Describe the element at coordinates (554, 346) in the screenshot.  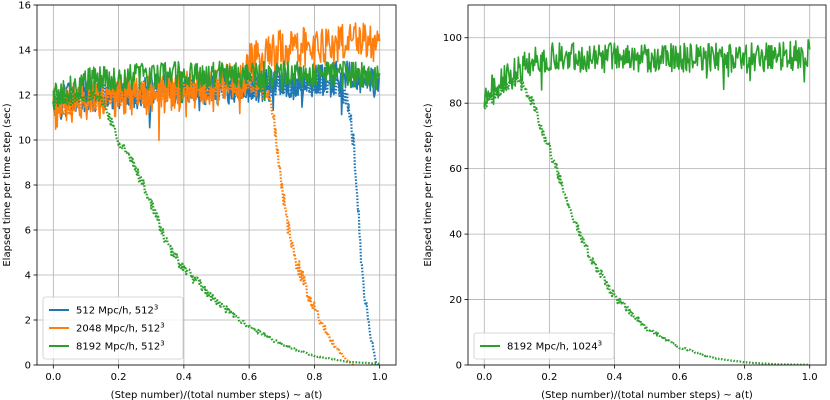
I see `legend-entry-label: 8192 Mpc/h, 10243` at that location.